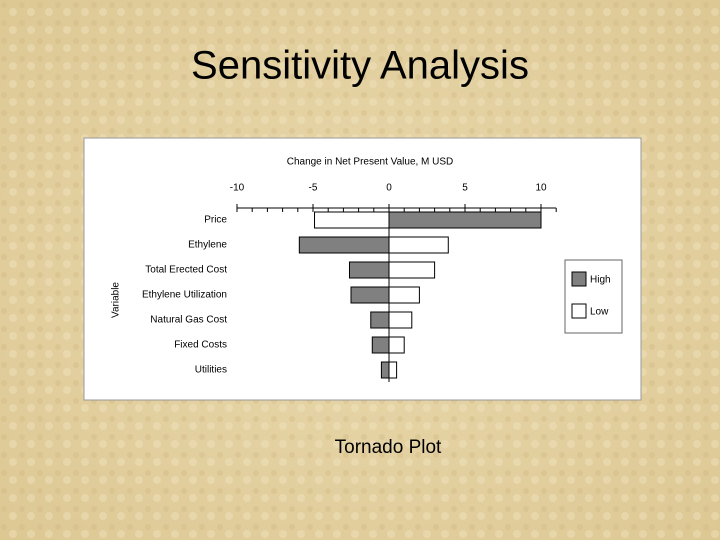 The height and width of the screenshot is (540, 720). Describe the element at coordinates (188, 320) in the screenshot. I see `category-label: Natural Gas Cost` at that location.